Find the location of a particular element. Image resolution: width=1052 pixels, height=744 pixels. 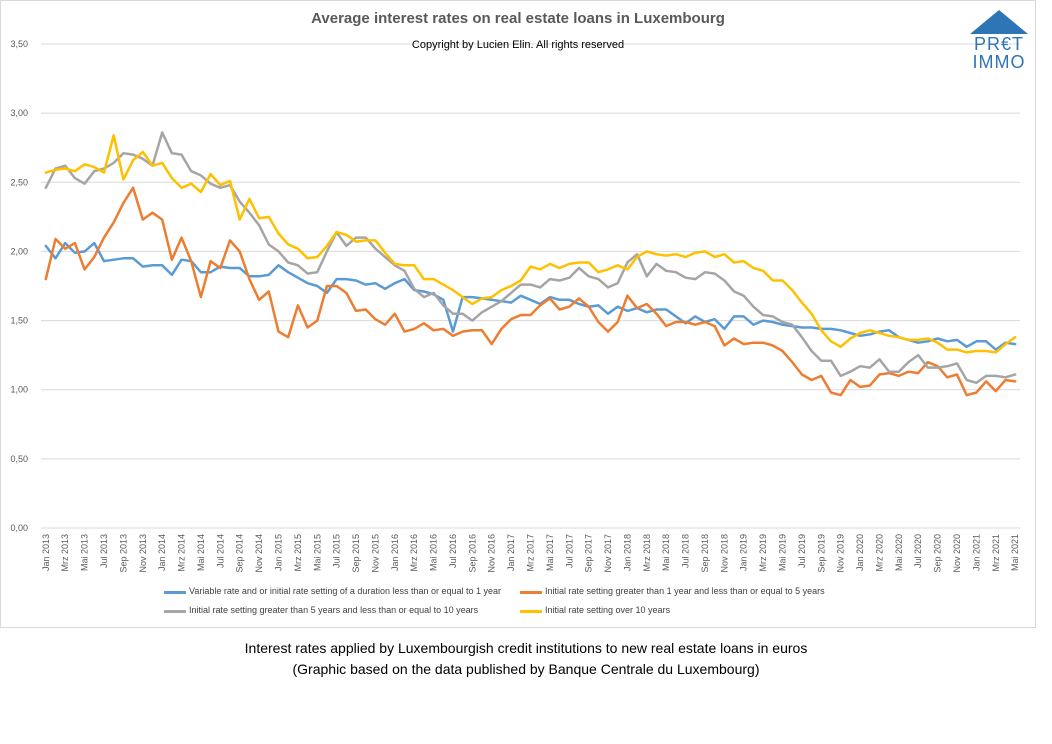

x-tick-label: Mrz 2019 is located at coordinates (763, 553).